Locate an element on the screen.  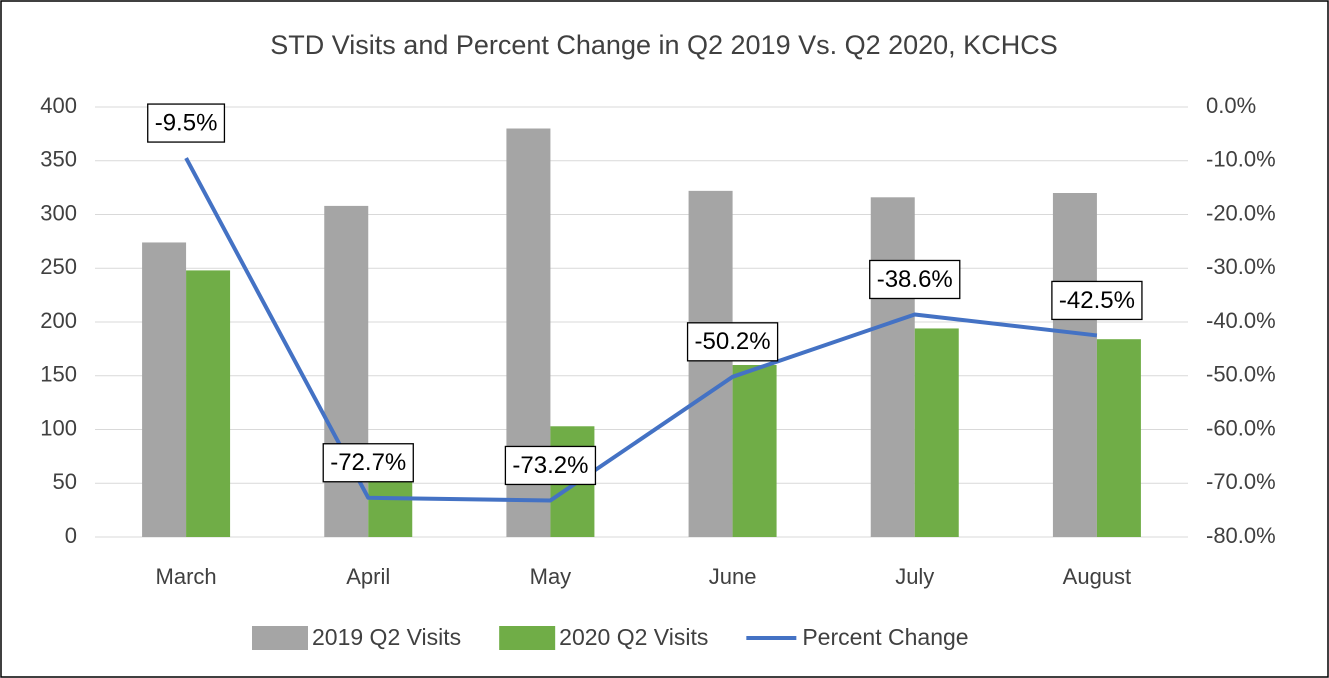
y2-tick-label: -80.0% is located at coordinates (1241, 535).